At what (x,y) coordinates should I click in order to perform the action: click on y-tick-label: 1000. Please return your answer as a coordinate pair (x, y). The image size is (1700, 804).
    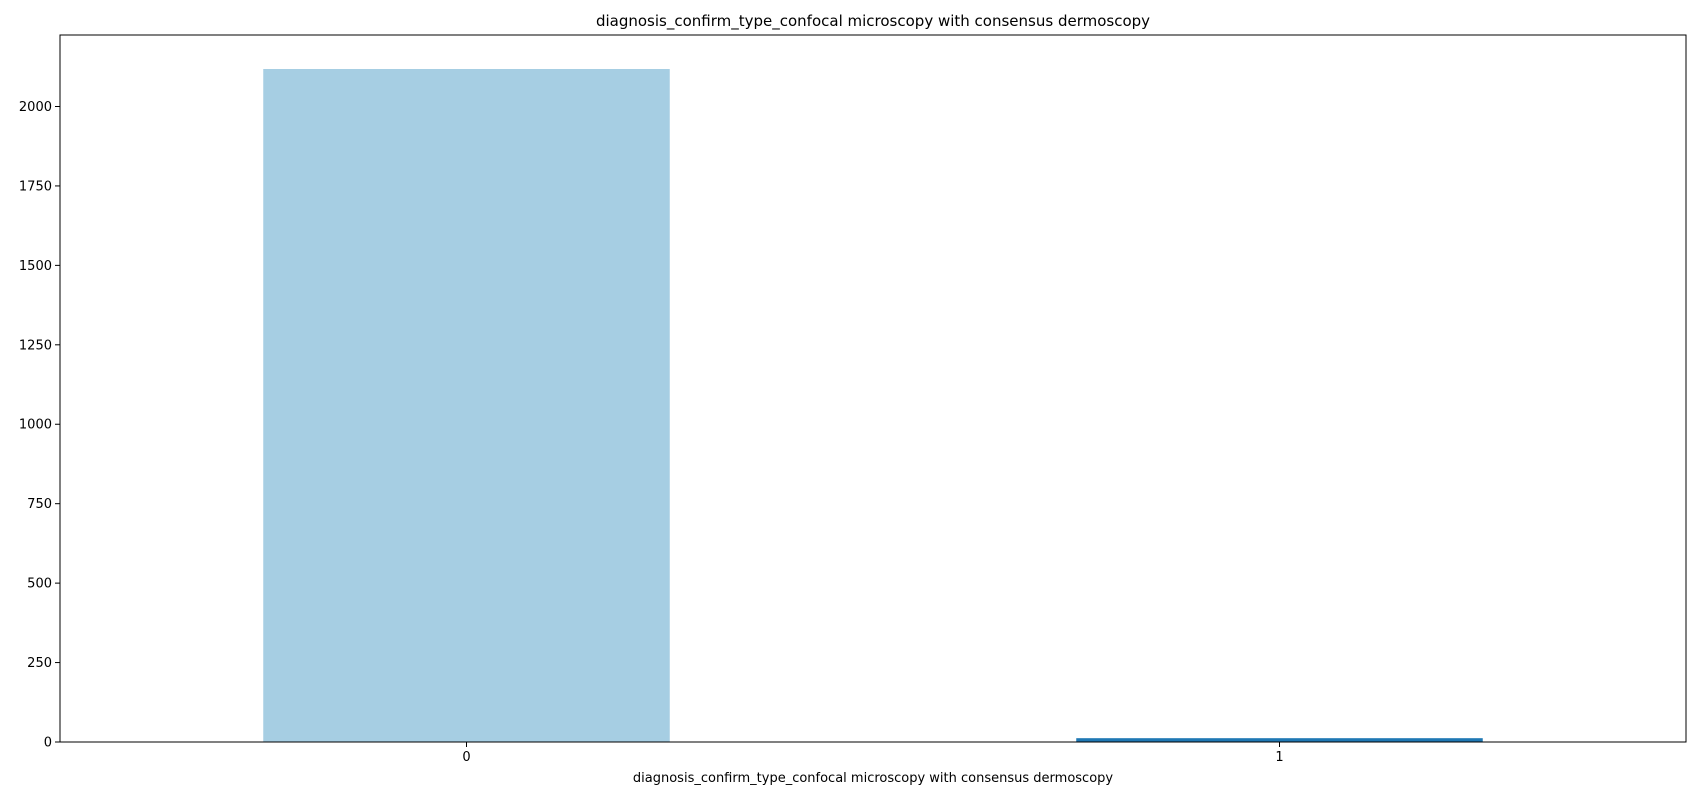
    Looking at the image, I should click on (35, 425).